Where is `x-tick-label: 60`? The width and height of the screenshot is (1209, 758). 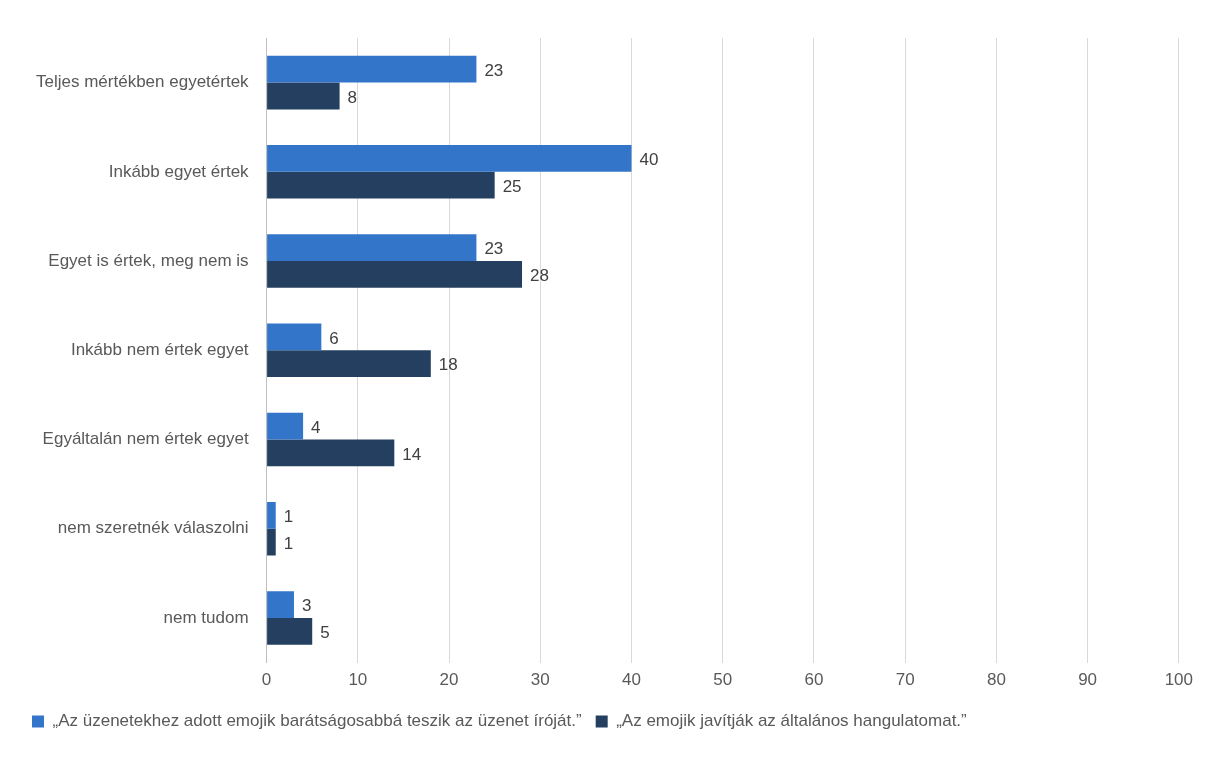 x-tick-label: 60 is located at coordinates (814, 680).